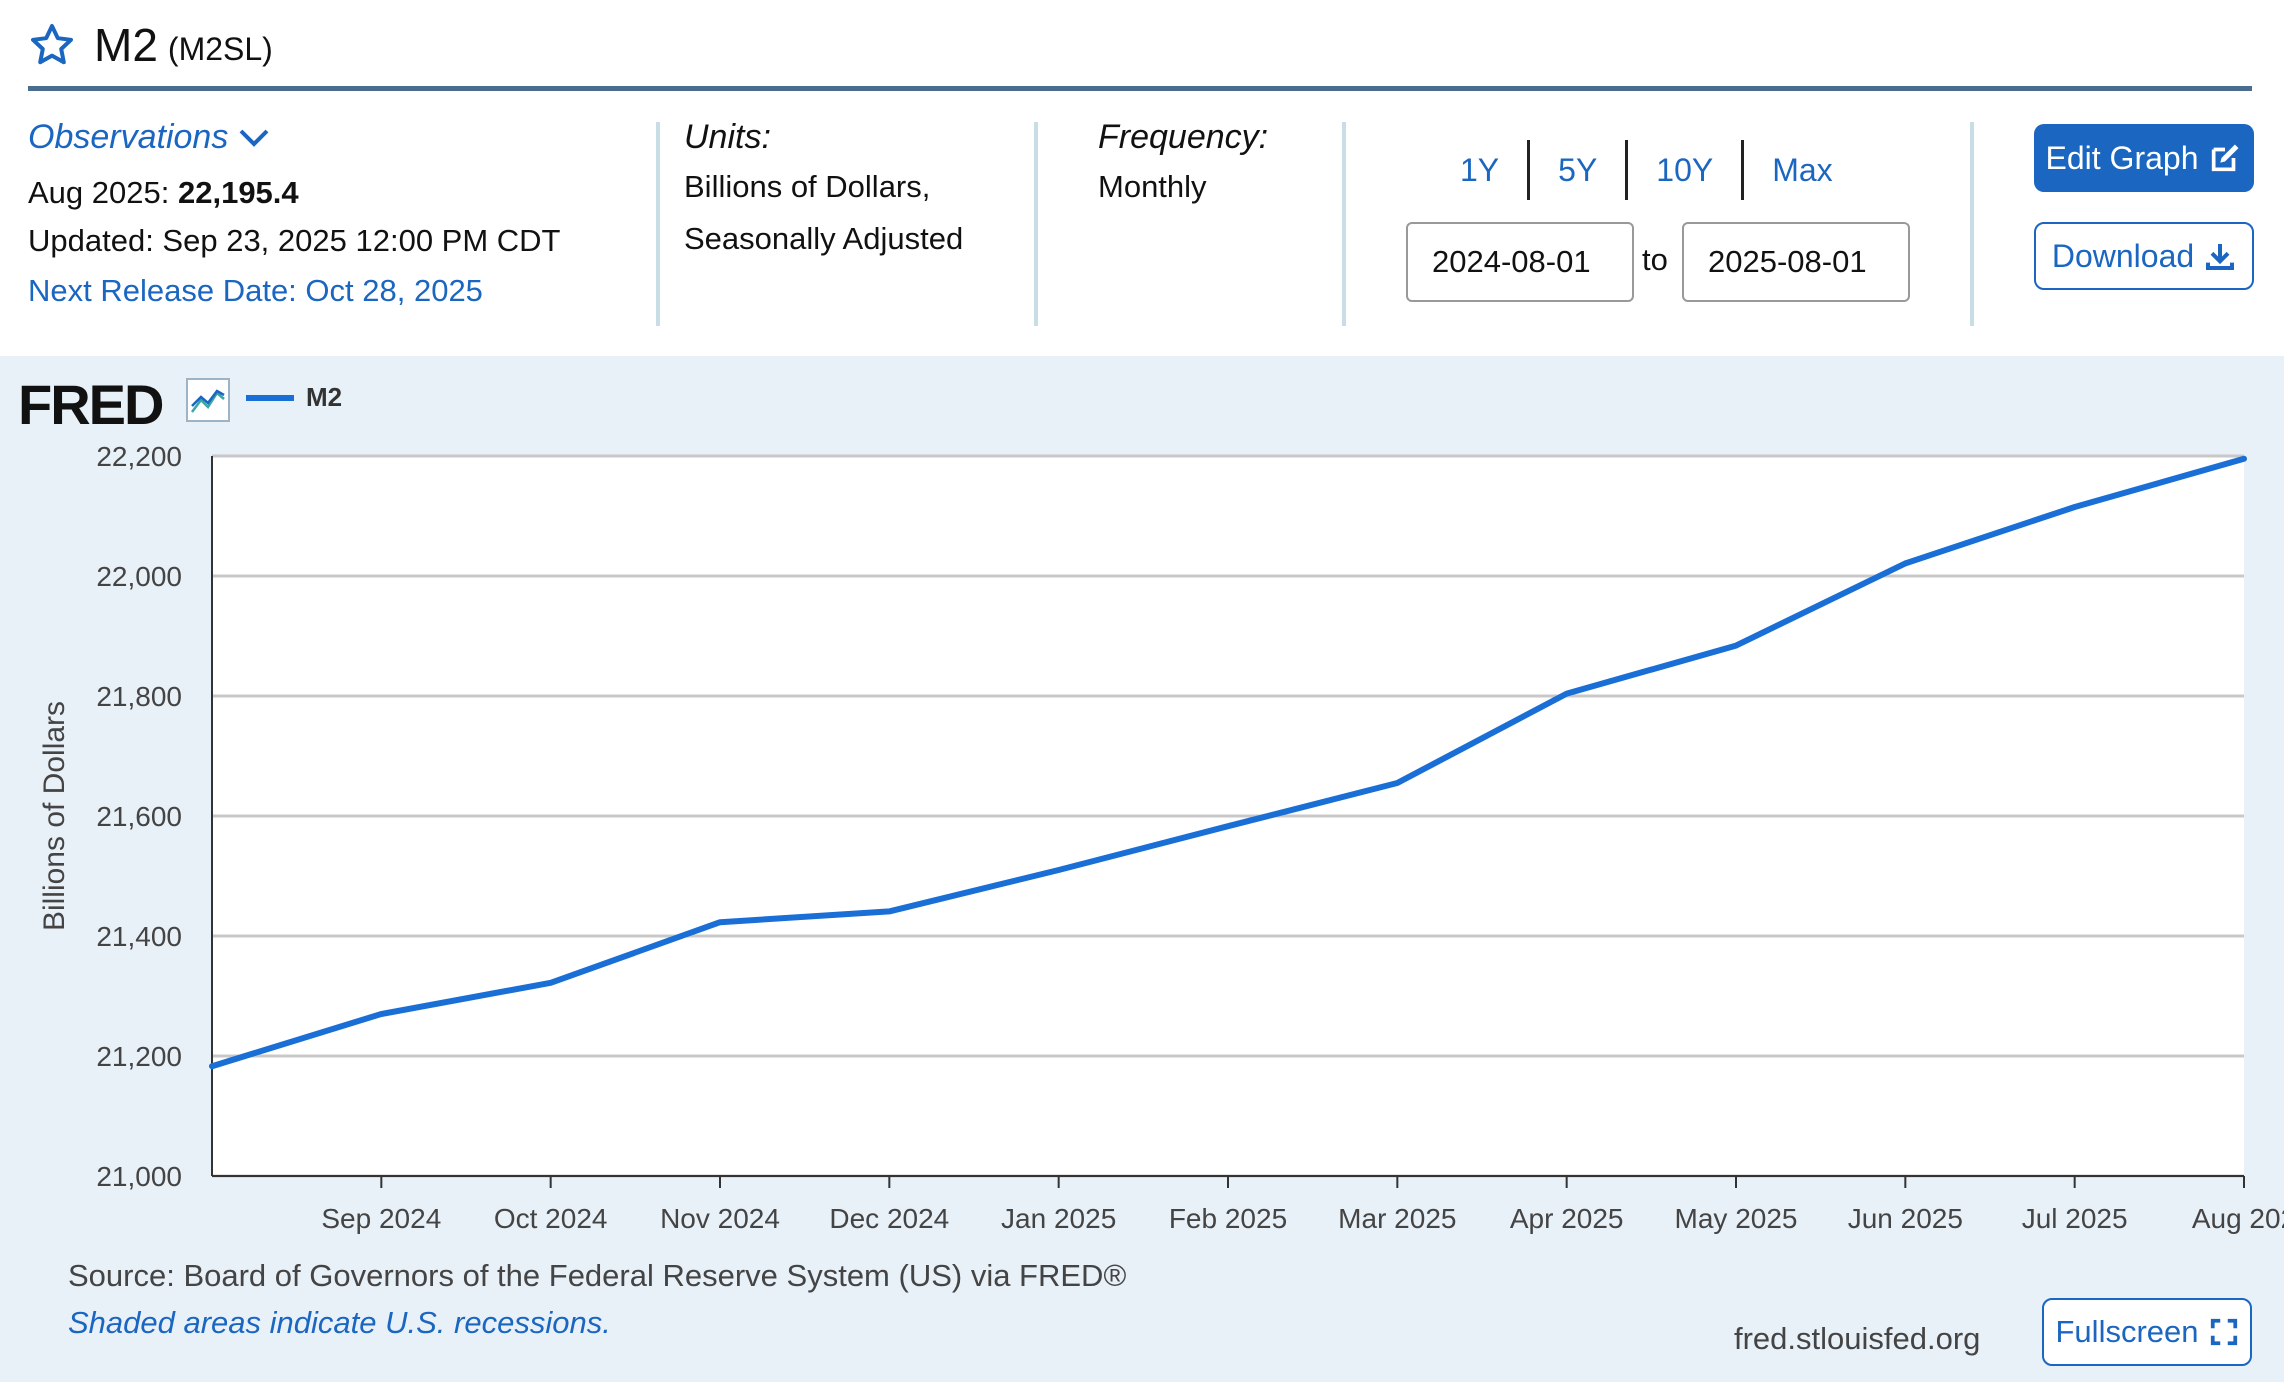  Describe the element at coordinates (139, 576) in the screenshot. I see `y-tick-label: 22,000` at that location.